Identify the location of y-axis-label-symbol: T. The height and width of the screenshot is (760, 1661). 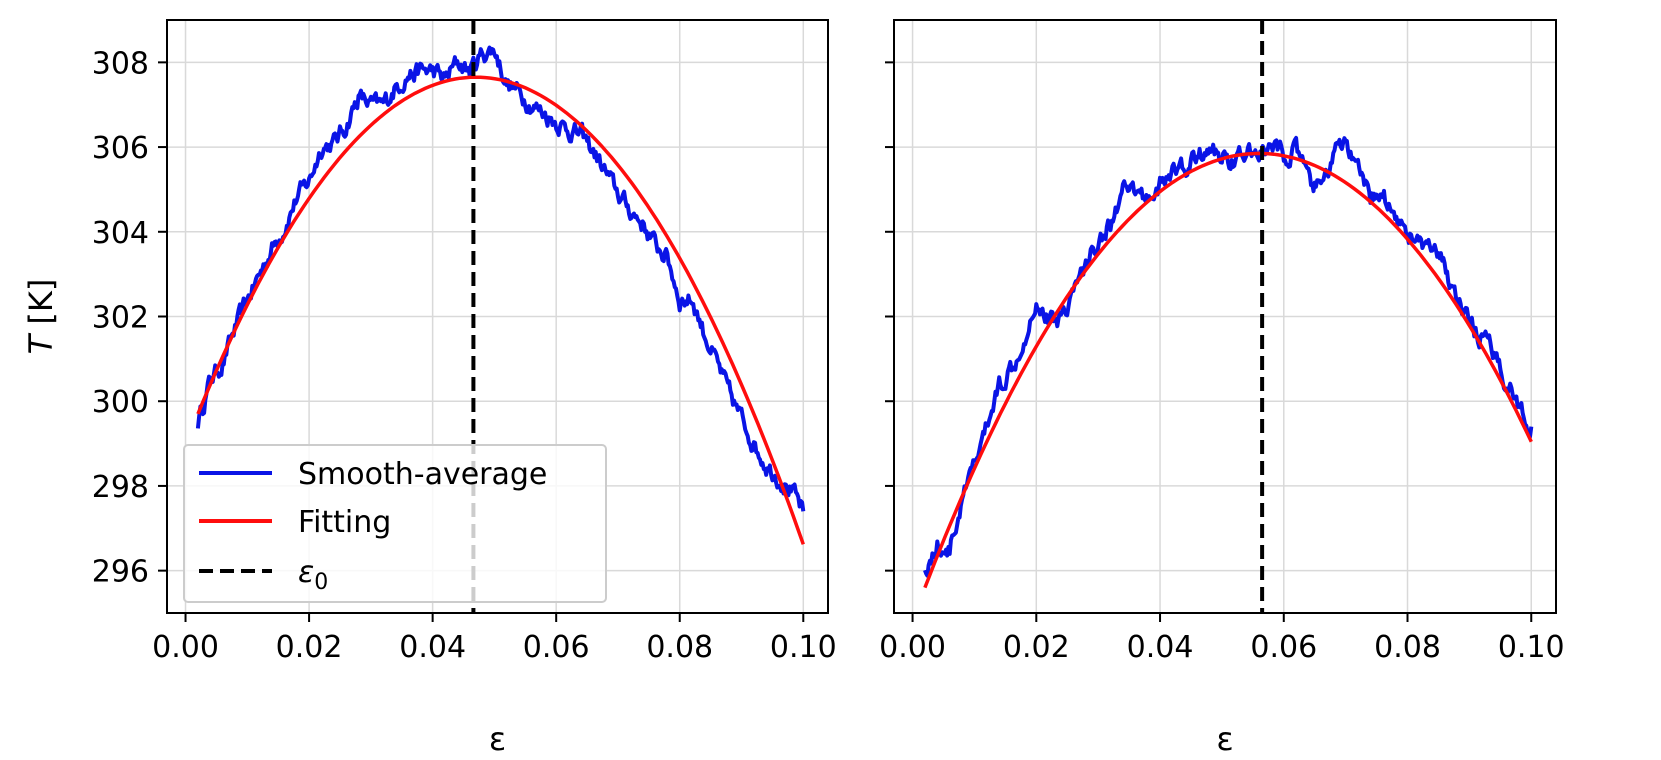
(41, 343).